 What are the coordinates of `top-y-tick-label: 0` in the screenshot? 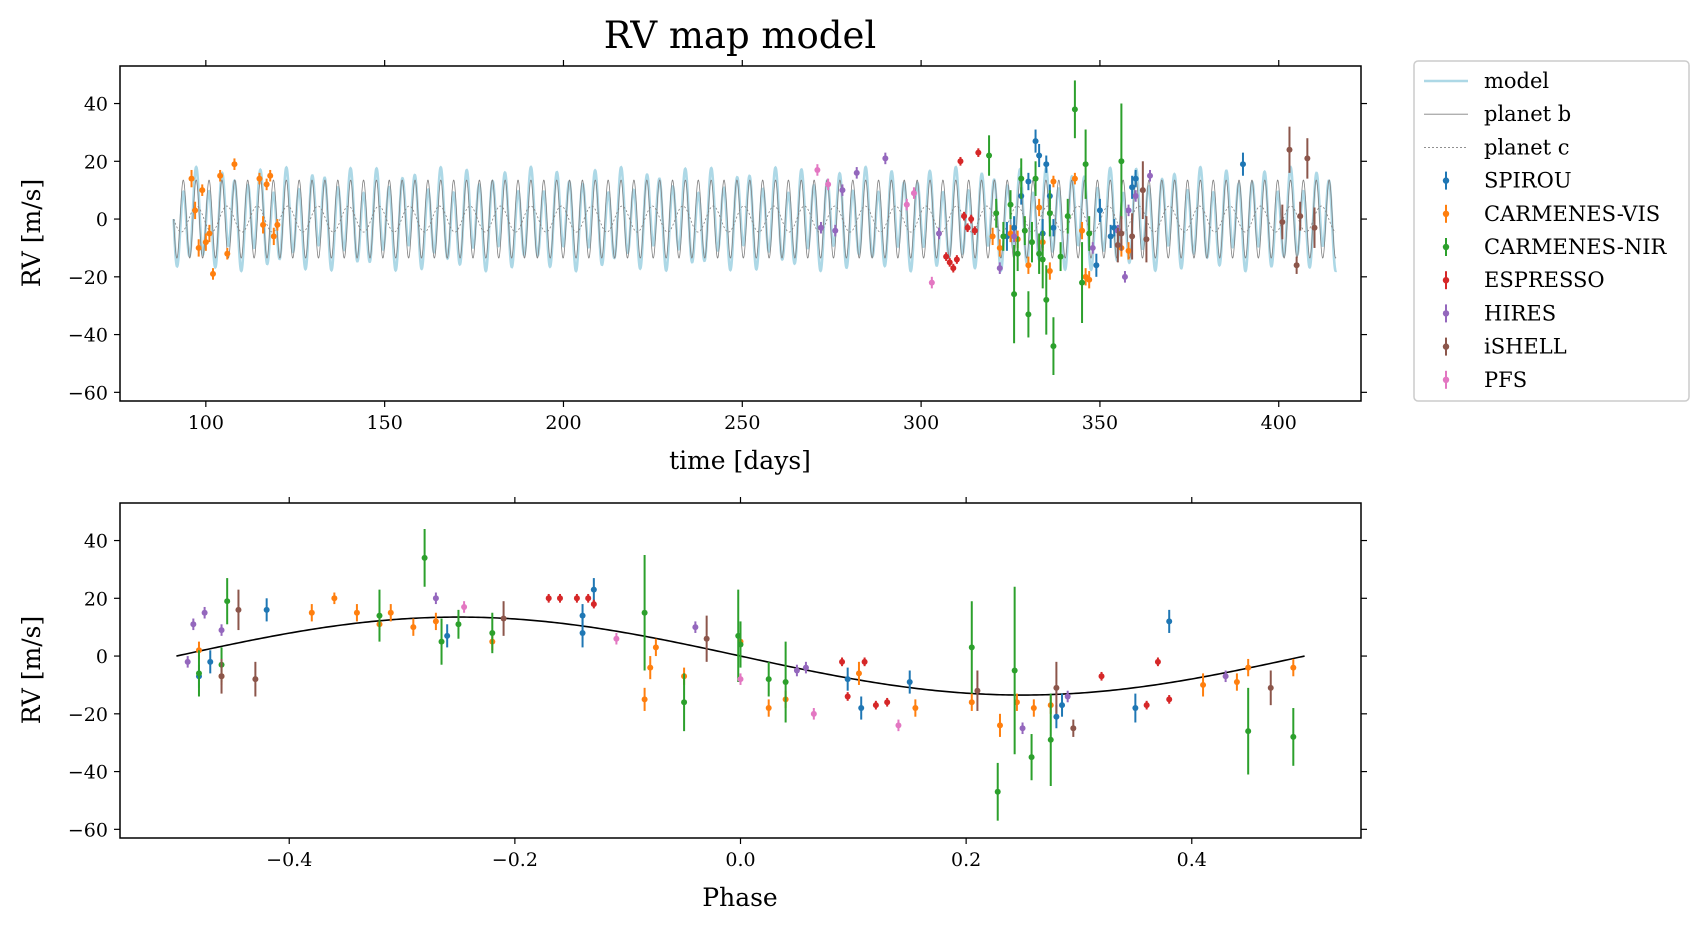 It's located at (102, 220).